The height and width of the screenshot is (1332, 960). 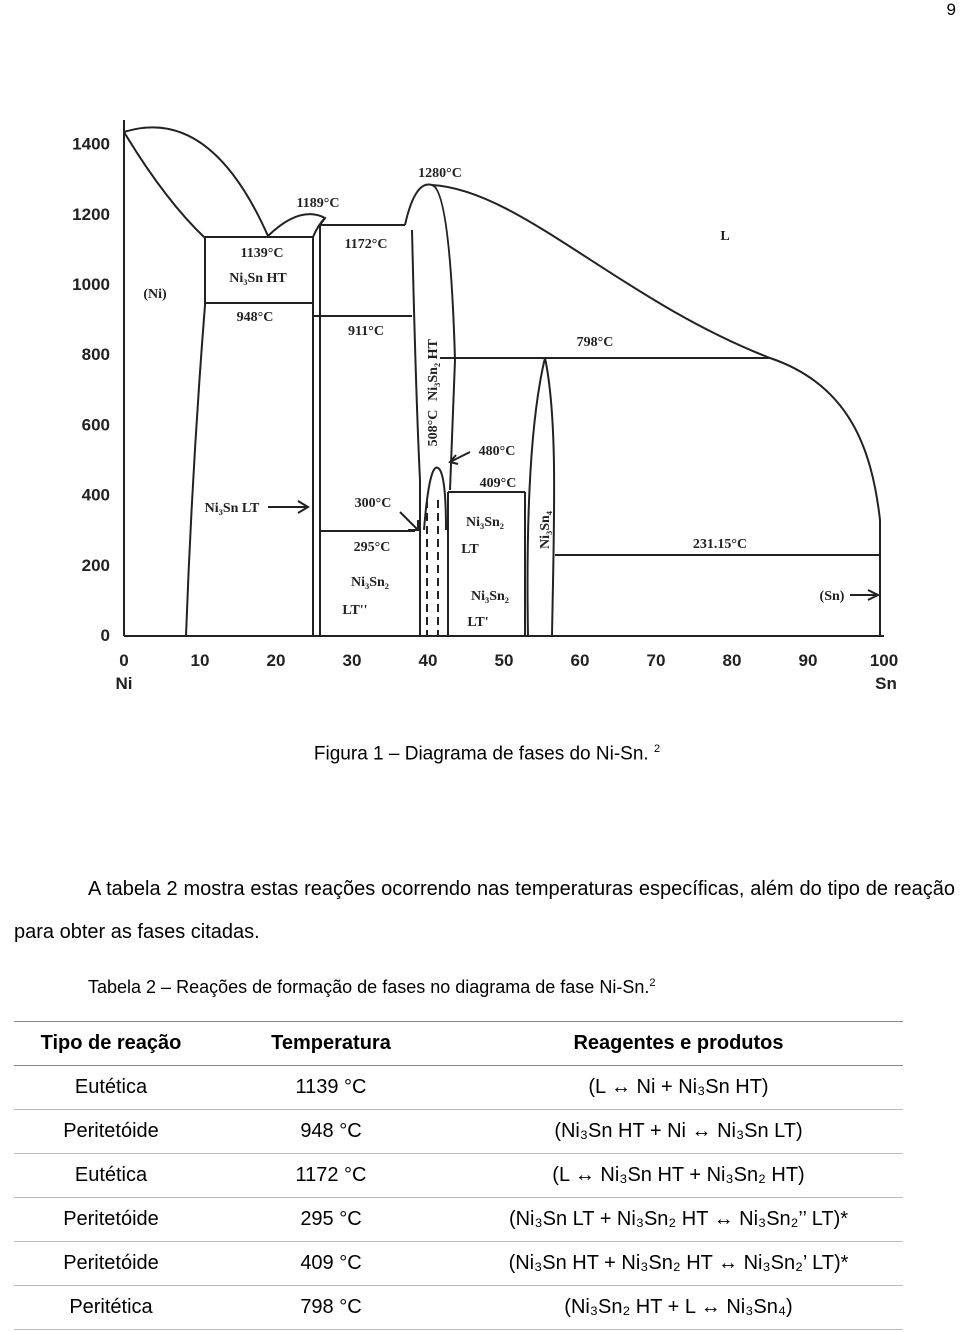 I want to click on caption-text: Figura 1 – Diagrama de fases do Ni-Sn., so click(x=481, y=754).